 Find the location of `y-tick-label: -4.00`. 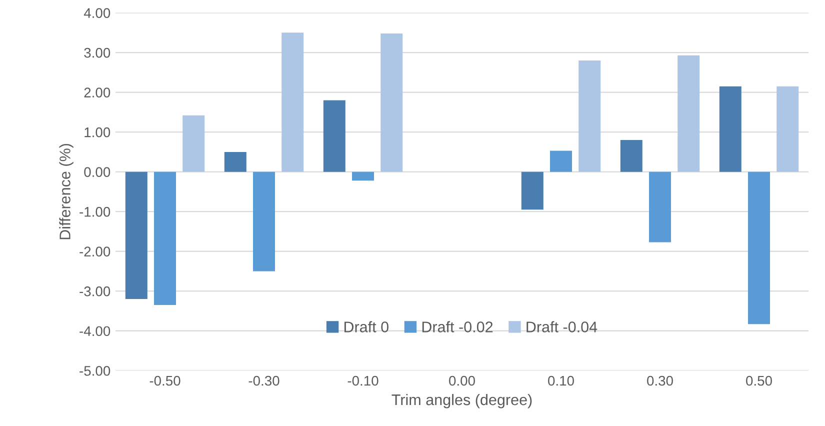

y-tick-label: -4.00 is located at coordinates (95, 331).